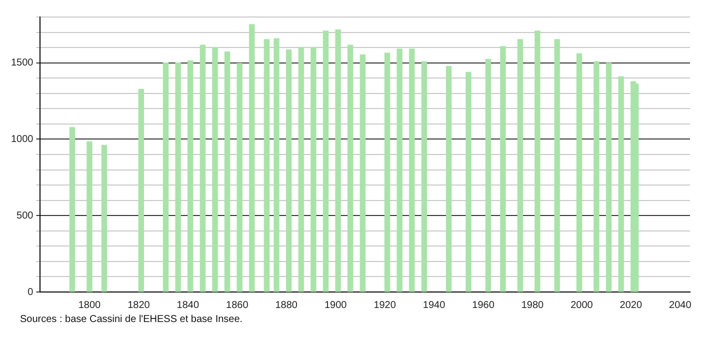  Describe the element at coordinates (237, 305) in the screenshot. I see `x-tick-label: 1860` at that location.